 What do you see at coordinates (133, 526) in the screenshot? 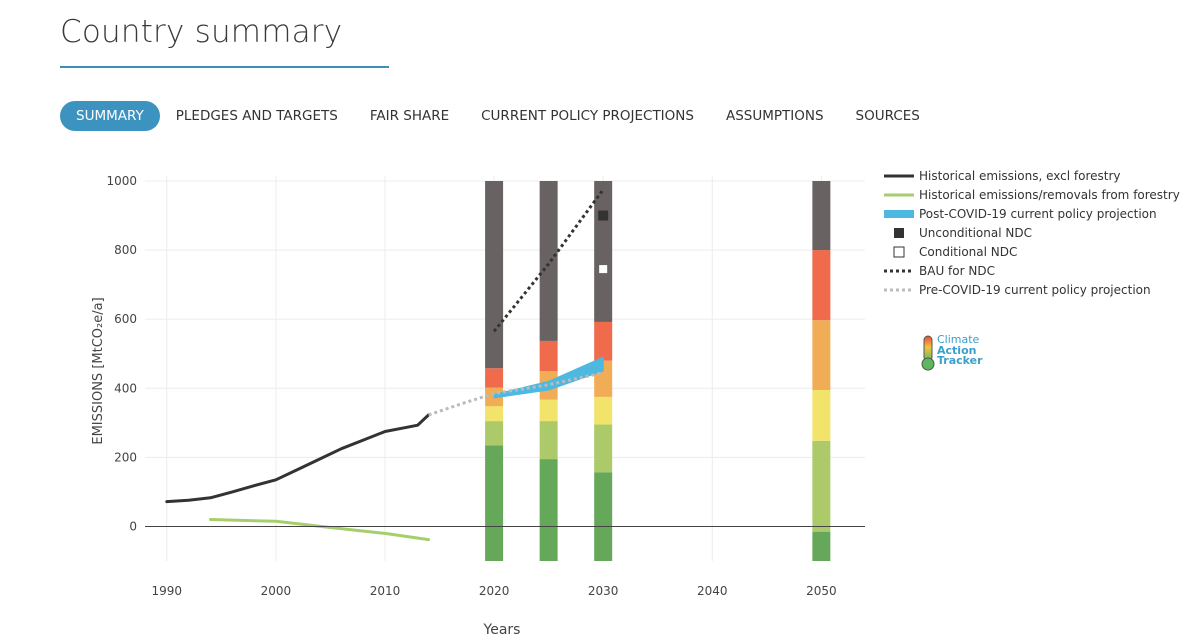
I see `y-tick-label: 0` at bounding box center [133, 526].